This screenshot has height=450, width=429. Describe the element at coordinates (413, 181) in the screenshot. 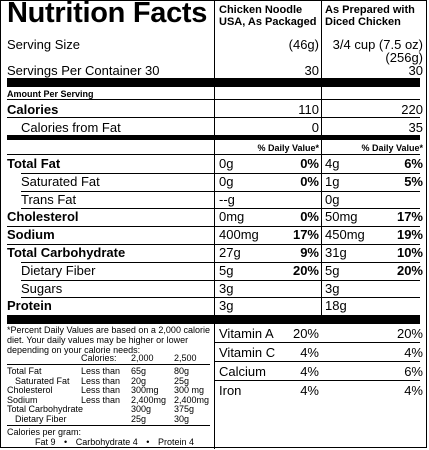

I see `nutrient-percent-col2: 5%` at that location.